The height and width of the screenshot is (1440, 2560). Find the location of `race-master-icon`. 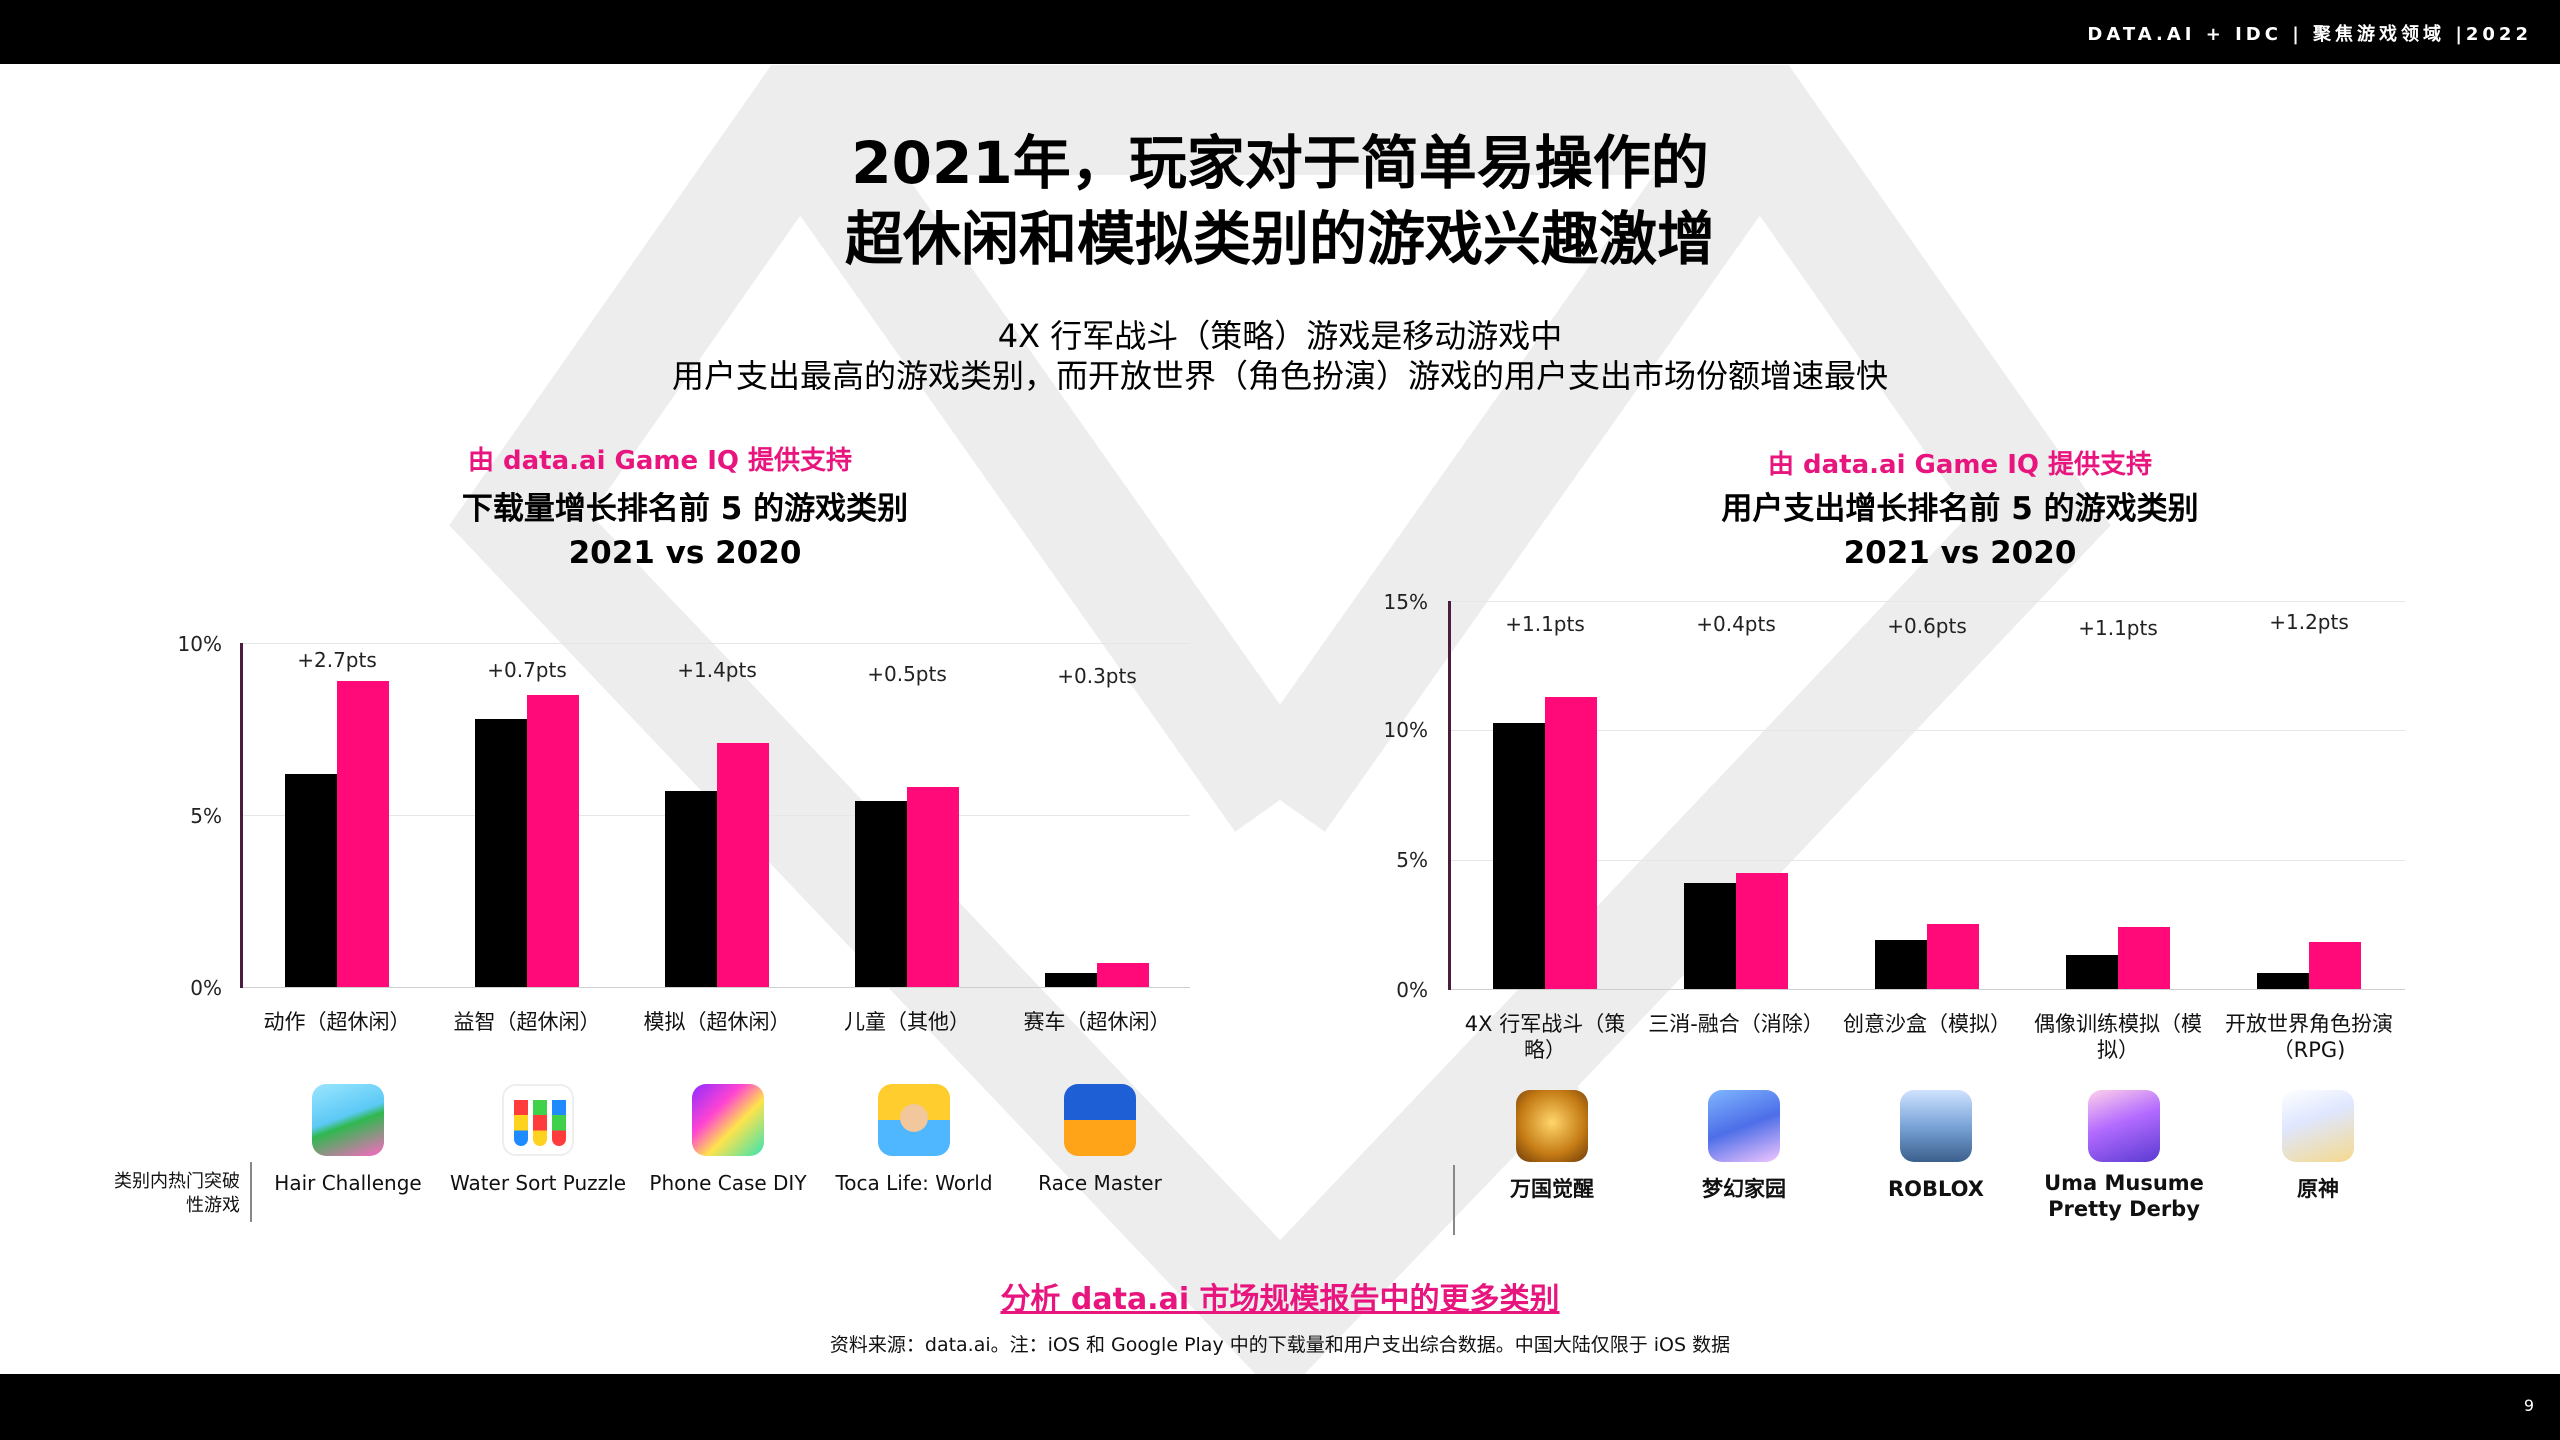

race-master-icon is located at coordinates (1100, 1120).